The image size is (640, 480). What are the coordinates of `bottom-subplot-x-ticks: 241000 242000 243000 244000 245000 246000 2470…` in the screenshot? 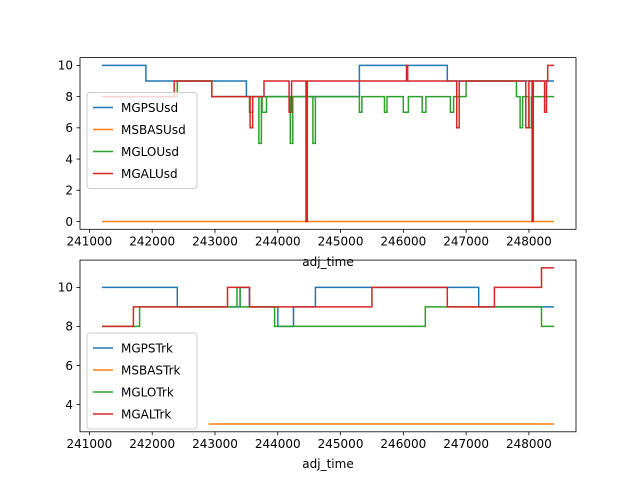 It's located at (309, 441).